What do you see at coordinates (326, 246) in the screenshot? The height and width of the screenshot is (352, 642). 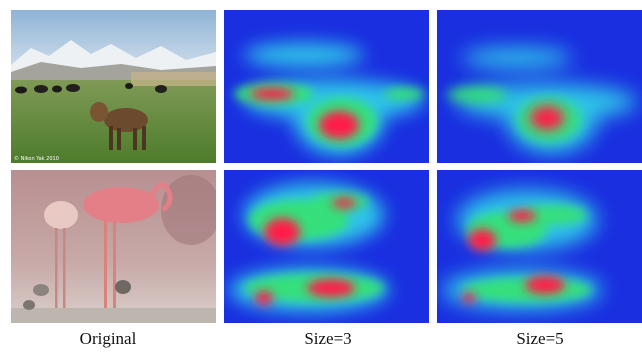 I see `heatmap-size3-row2` at bounding box center [326, 246].